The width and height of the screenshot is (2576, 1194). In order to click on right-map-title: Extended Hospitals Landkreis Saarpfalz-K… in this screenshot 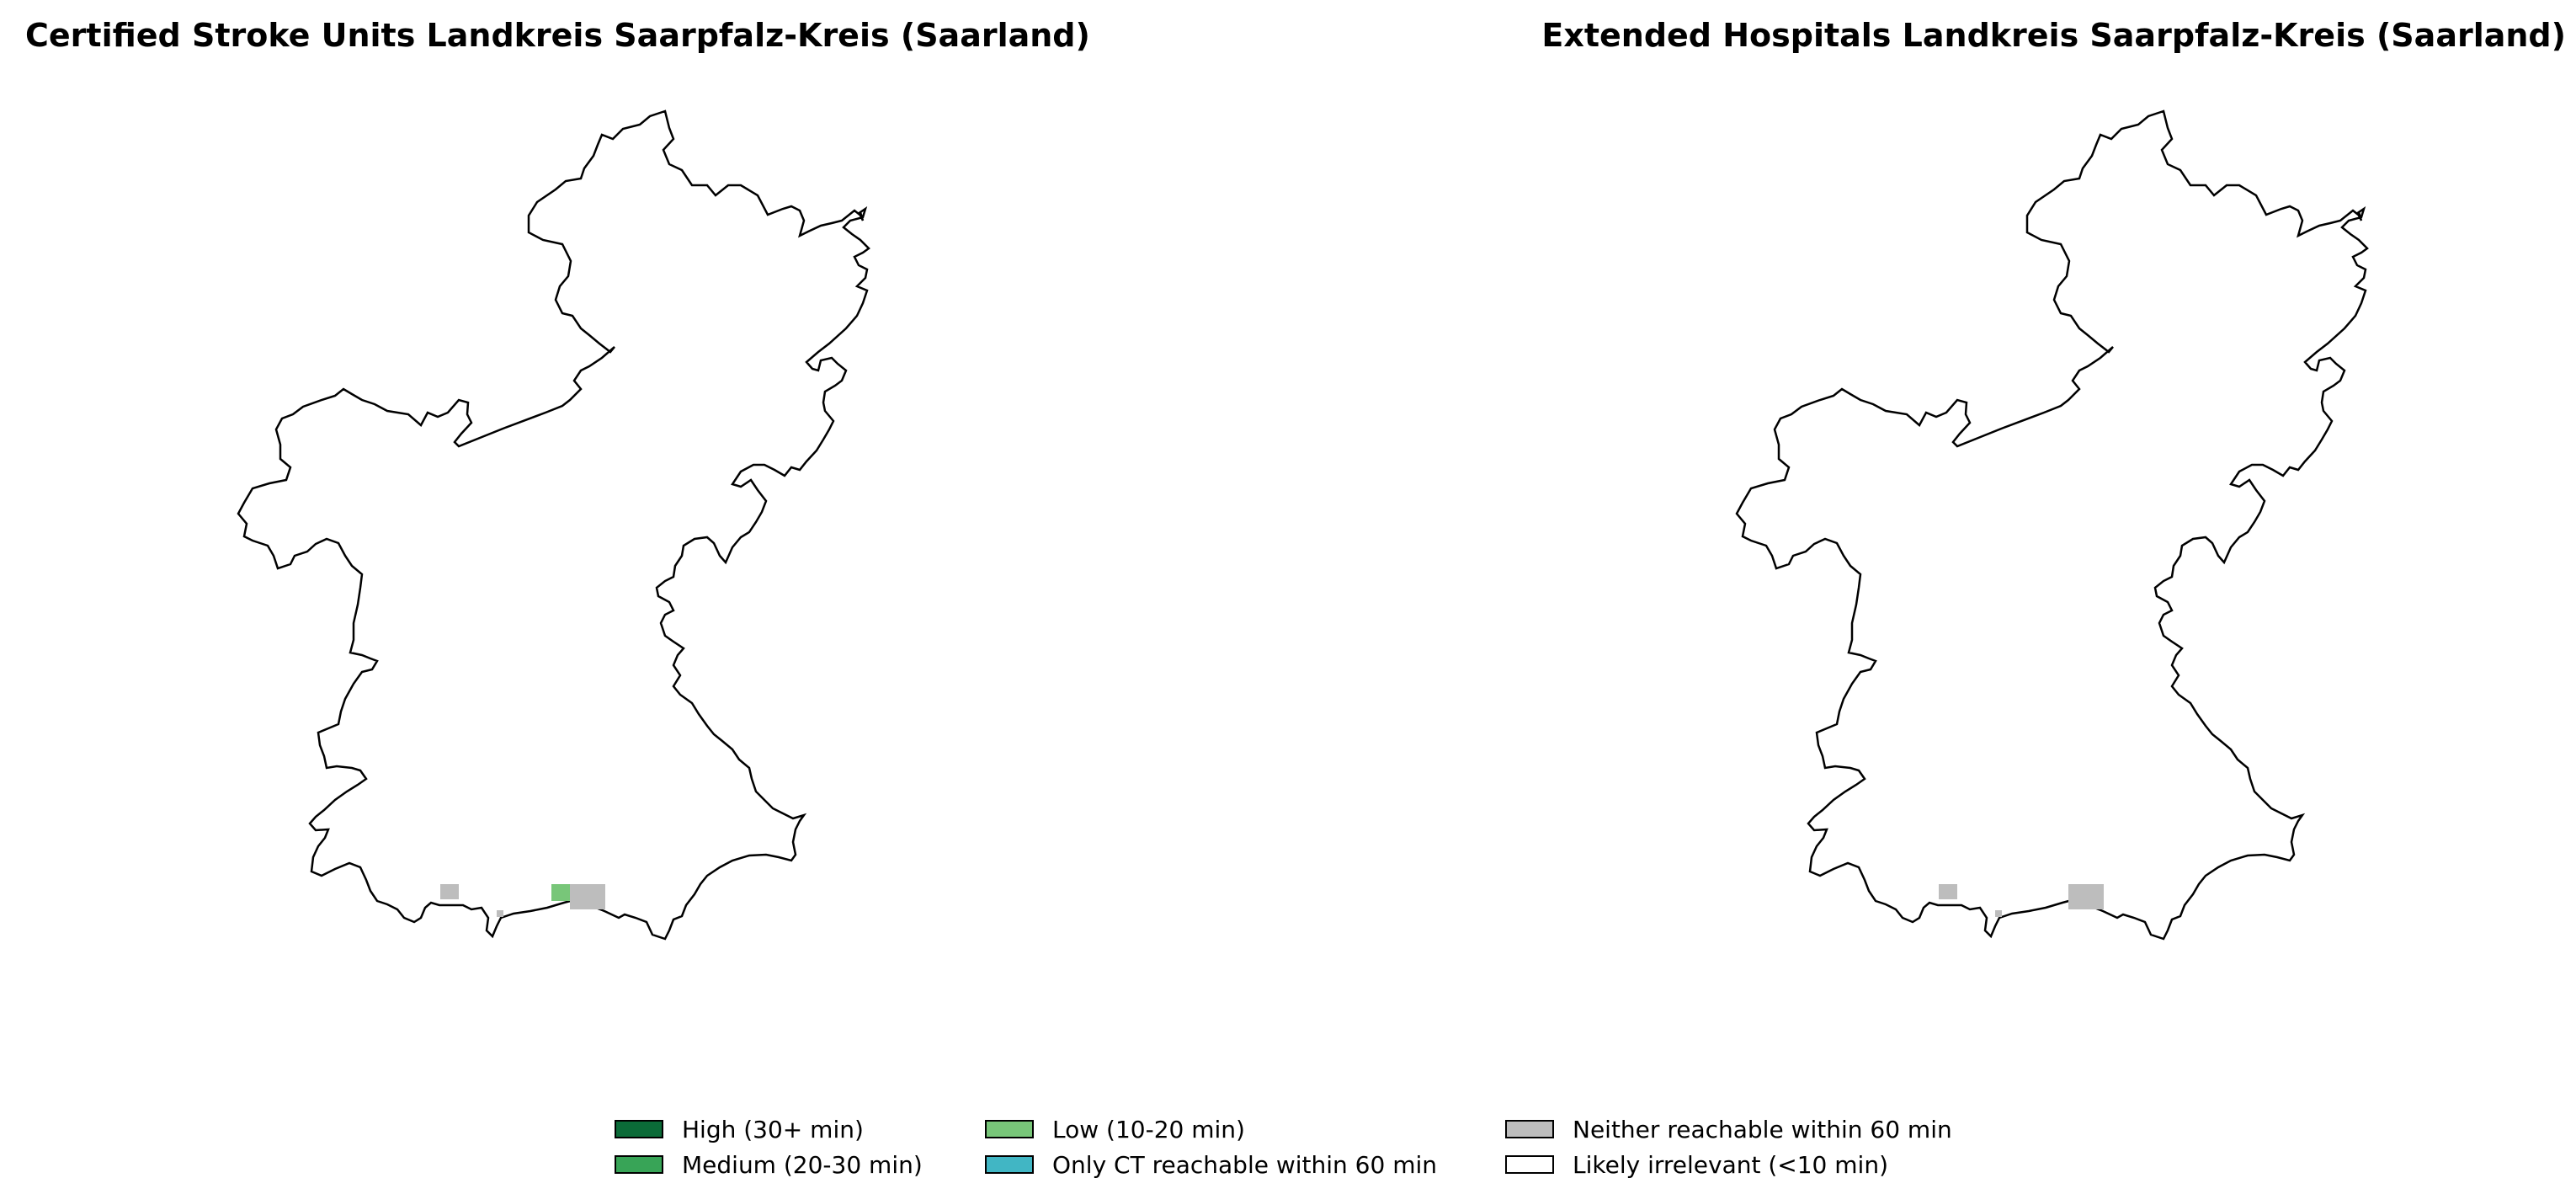, I will do `click(2054, 35)`.